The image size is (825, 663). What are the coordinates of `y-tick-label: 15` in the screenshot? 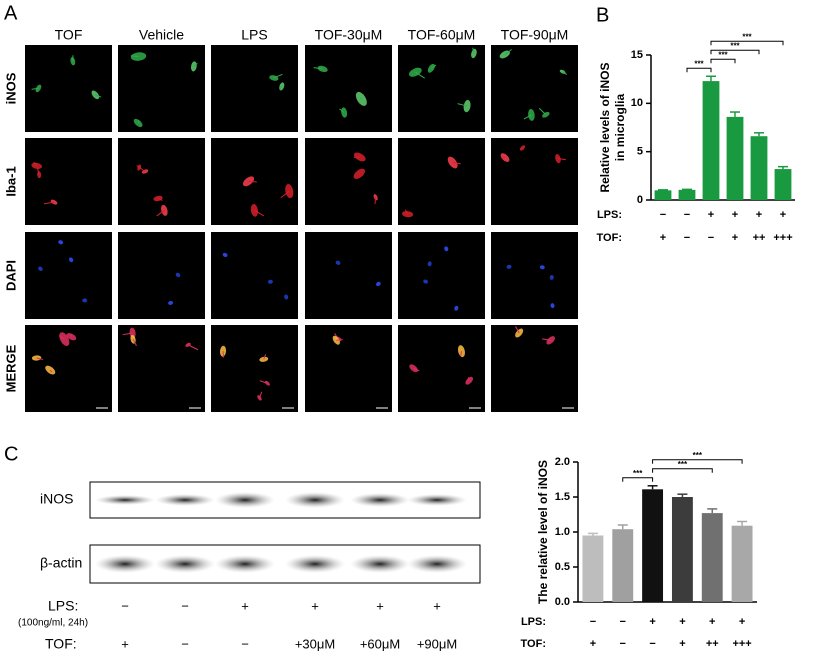 It's located at (637, 55).